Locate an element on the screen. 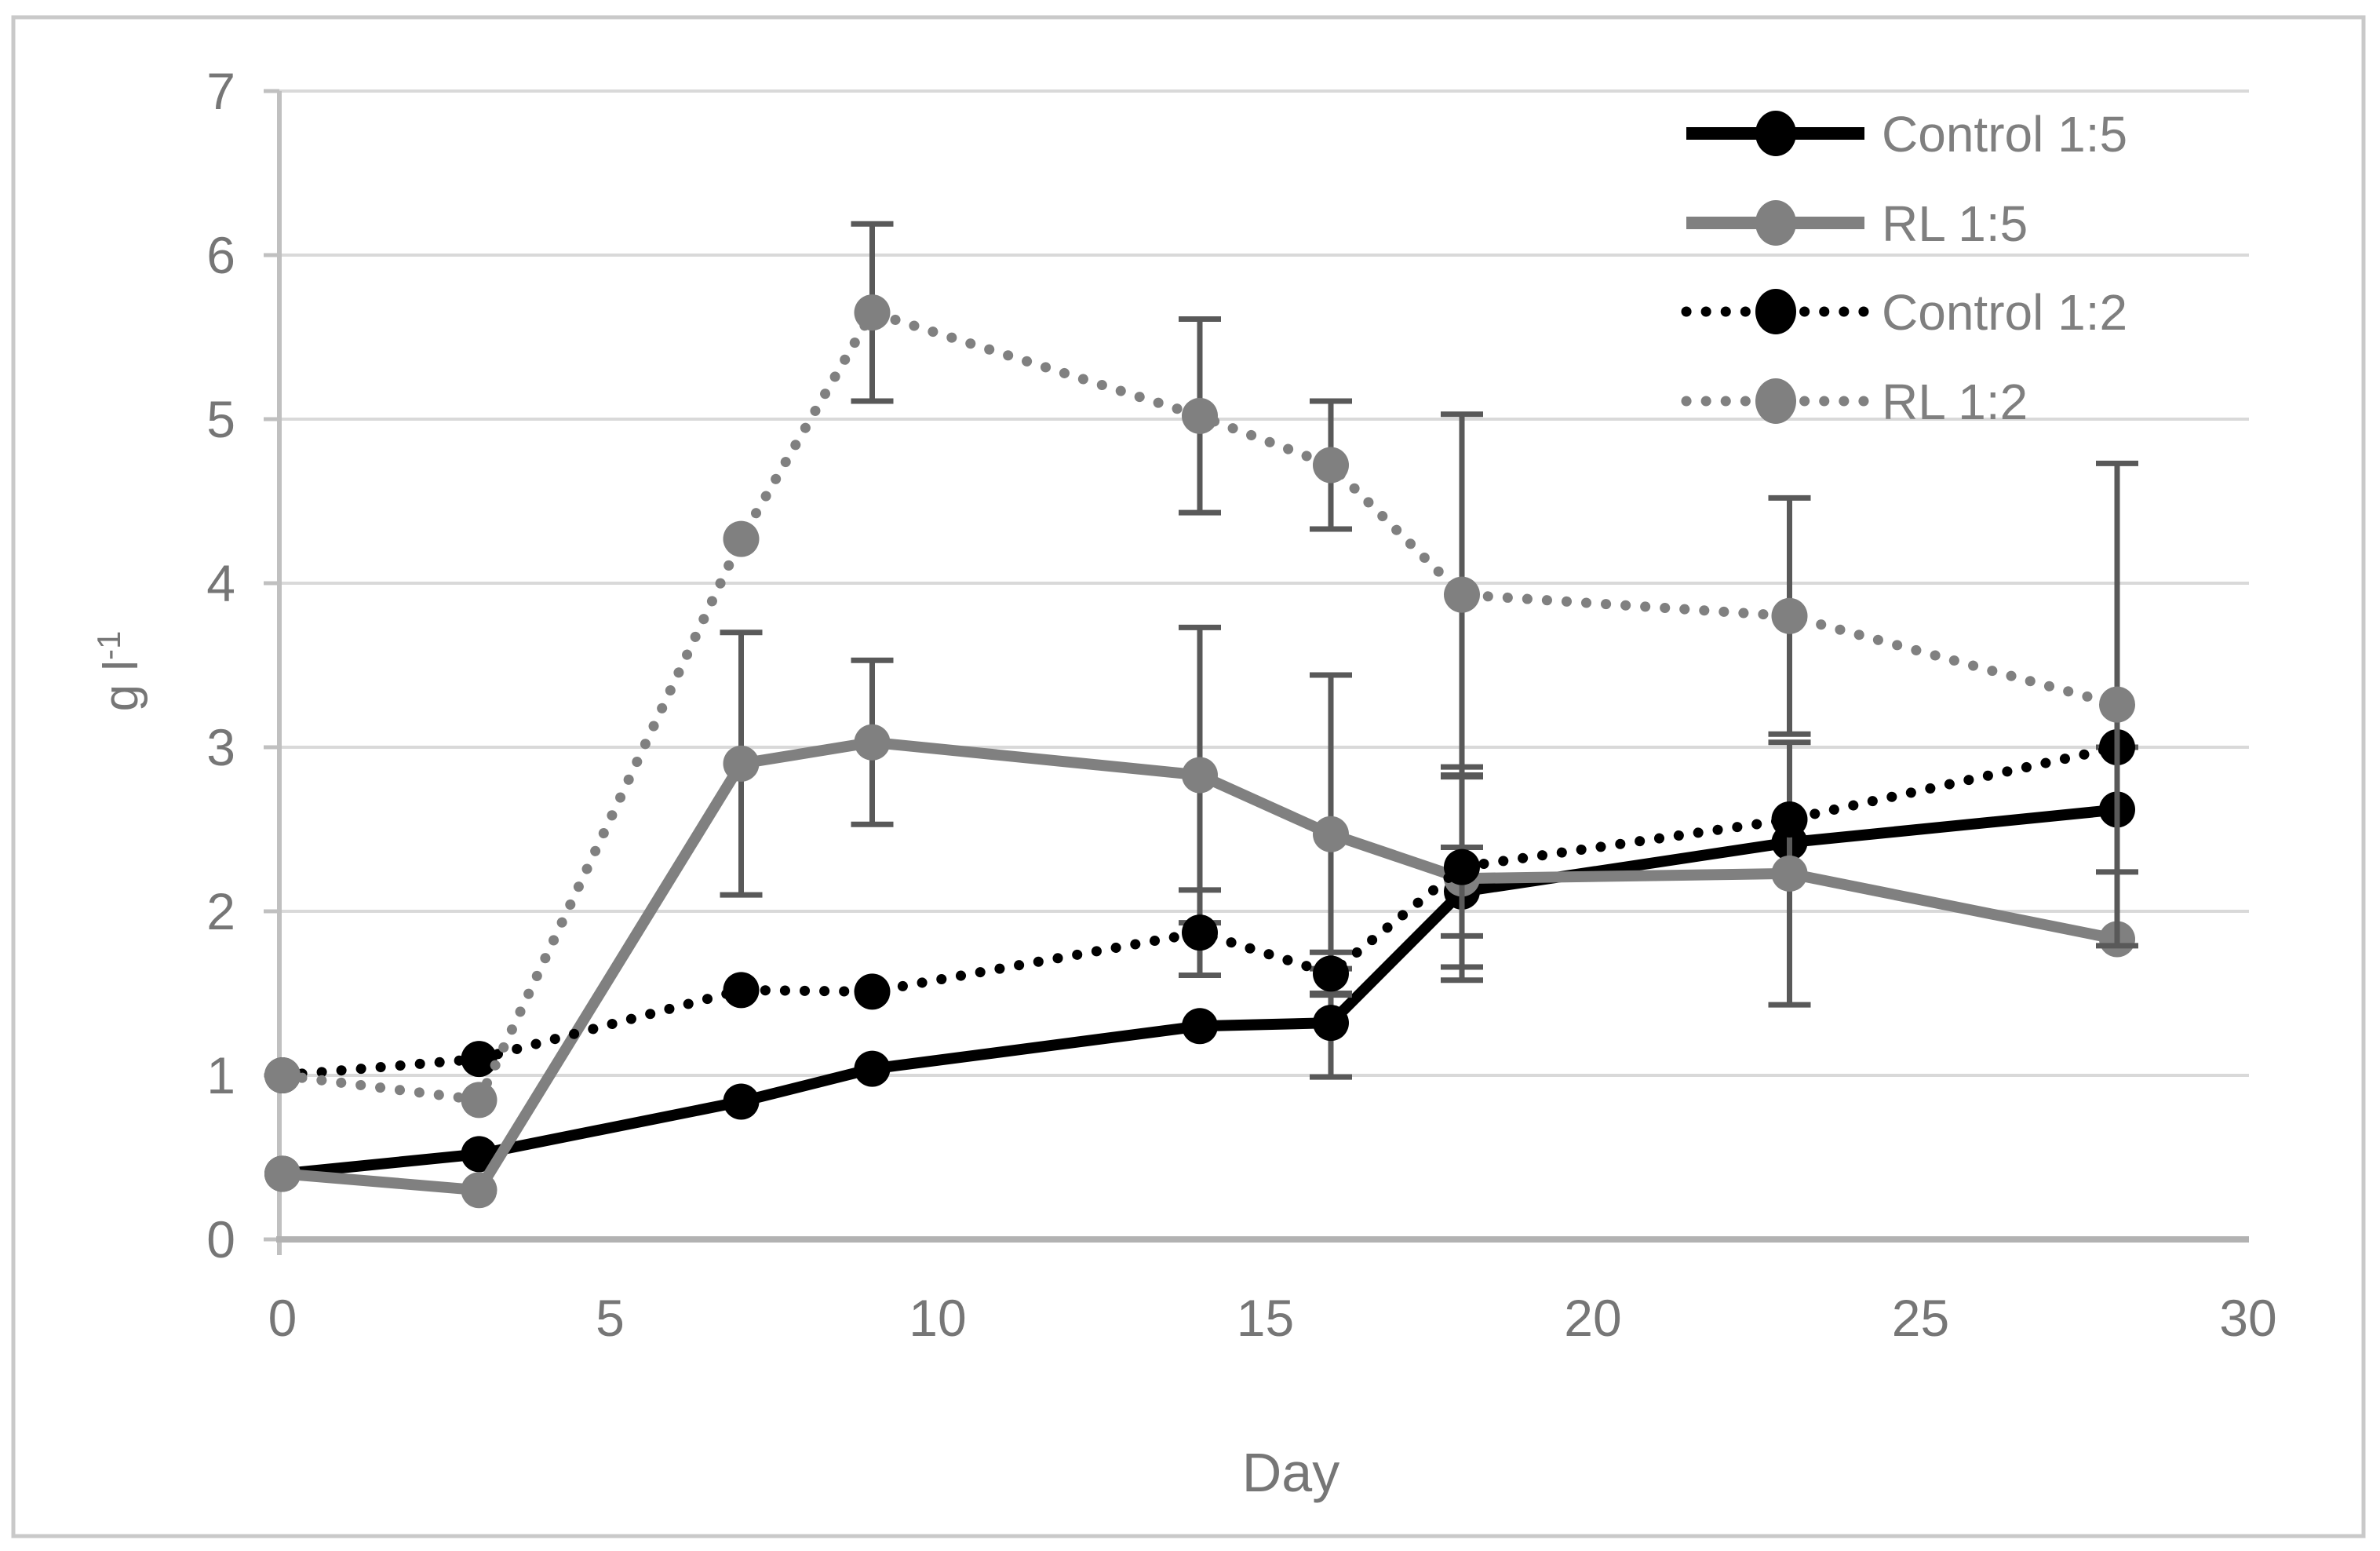 This screenshot has height=1551, width=2380. x-tick-label: 5 is located at coordinates (610, 1318).